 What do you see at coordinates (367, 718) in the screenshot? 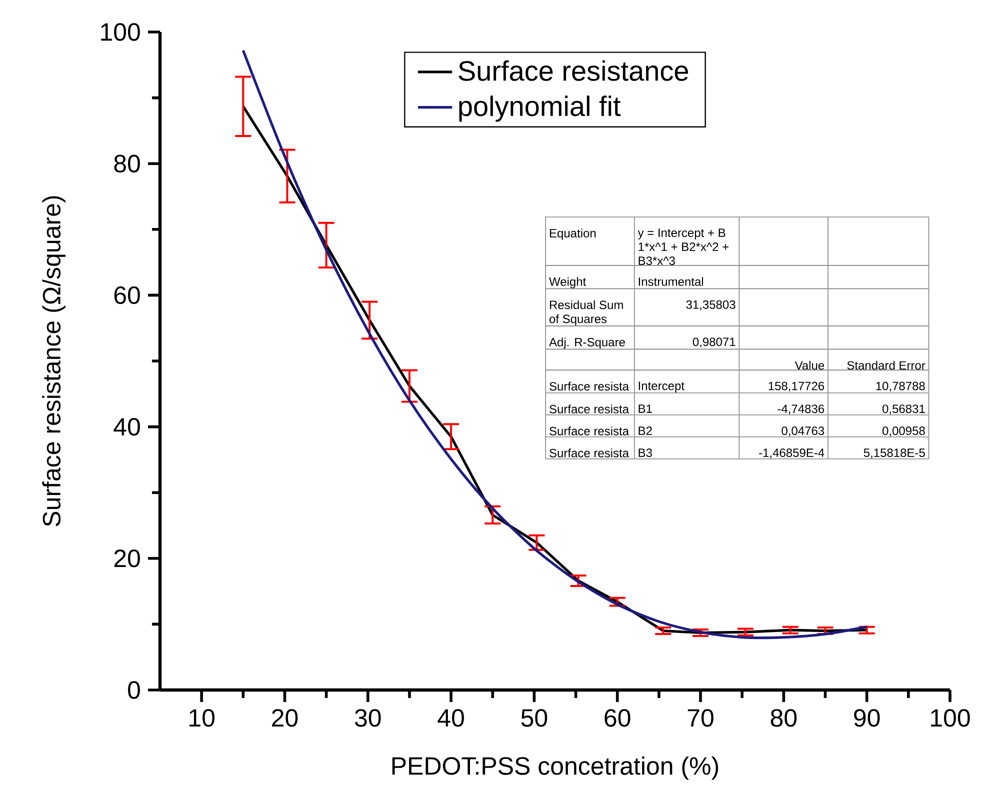
I see `x-tick-label: 30` at bounding box center [367, 718].